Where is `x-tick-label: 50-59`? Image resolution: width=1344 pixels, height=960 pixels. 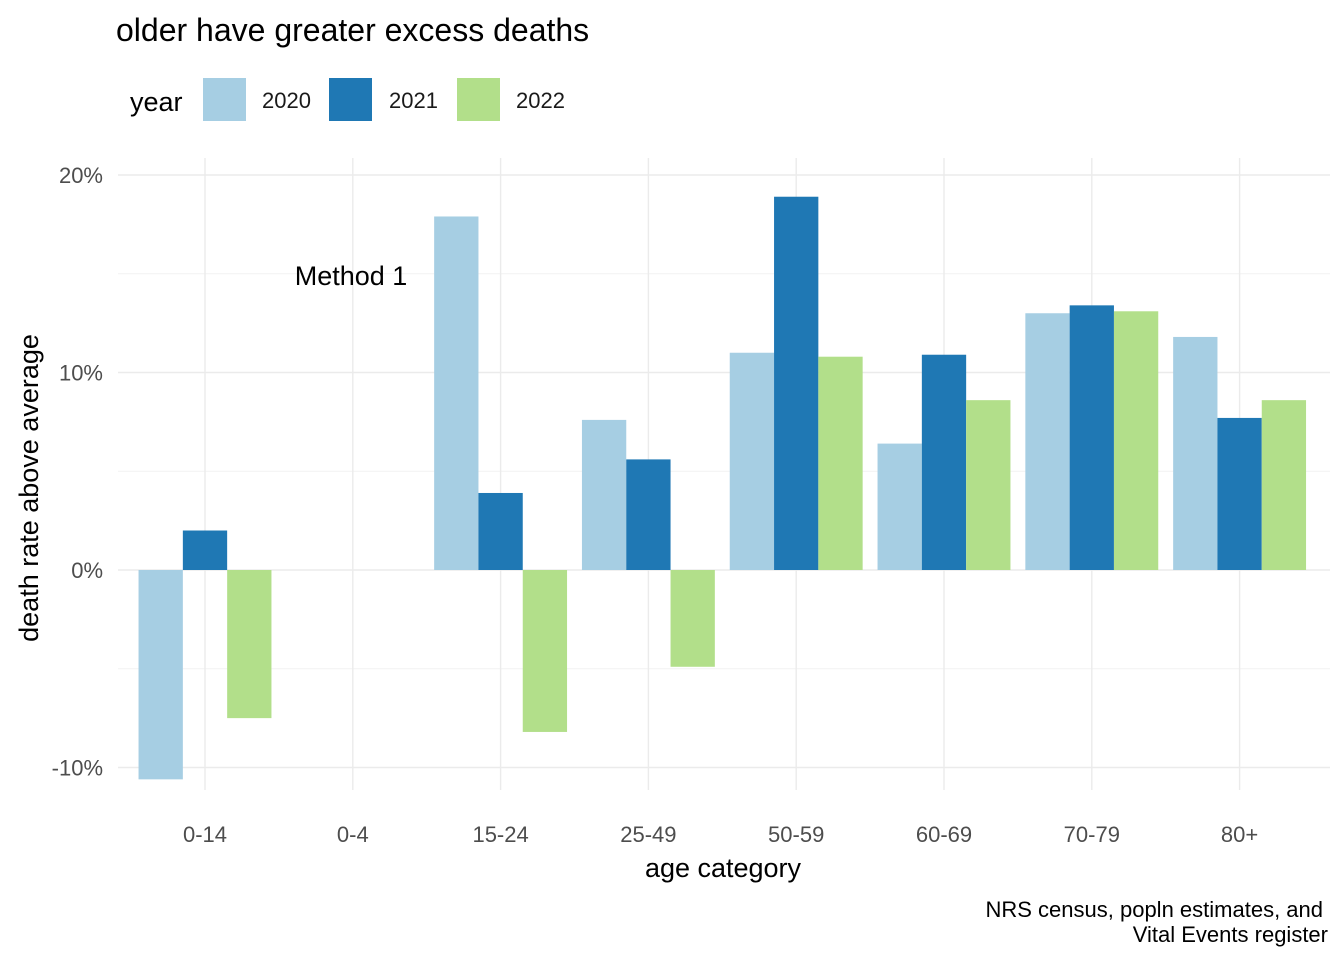
x-tick-label: 50-59 is located at coordinates (796, 834).